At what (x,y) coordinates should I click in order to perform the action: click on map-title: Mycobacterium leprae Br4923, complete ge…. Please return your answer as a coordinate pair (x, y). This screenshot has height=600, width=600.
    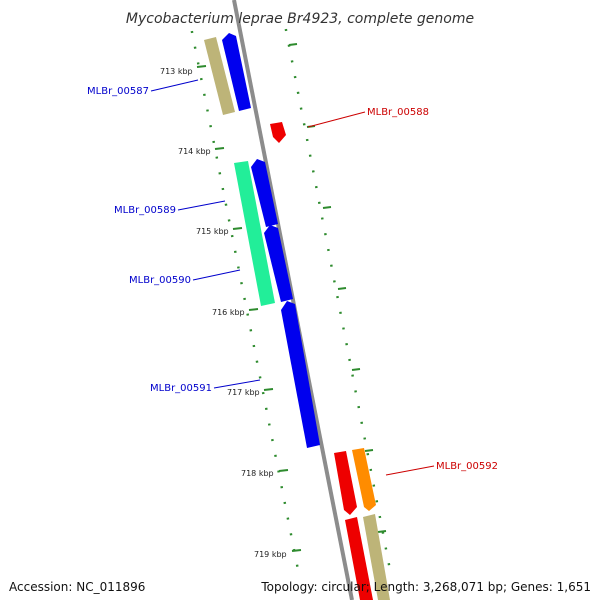
    Looking at the image, I should click on (300, 19).